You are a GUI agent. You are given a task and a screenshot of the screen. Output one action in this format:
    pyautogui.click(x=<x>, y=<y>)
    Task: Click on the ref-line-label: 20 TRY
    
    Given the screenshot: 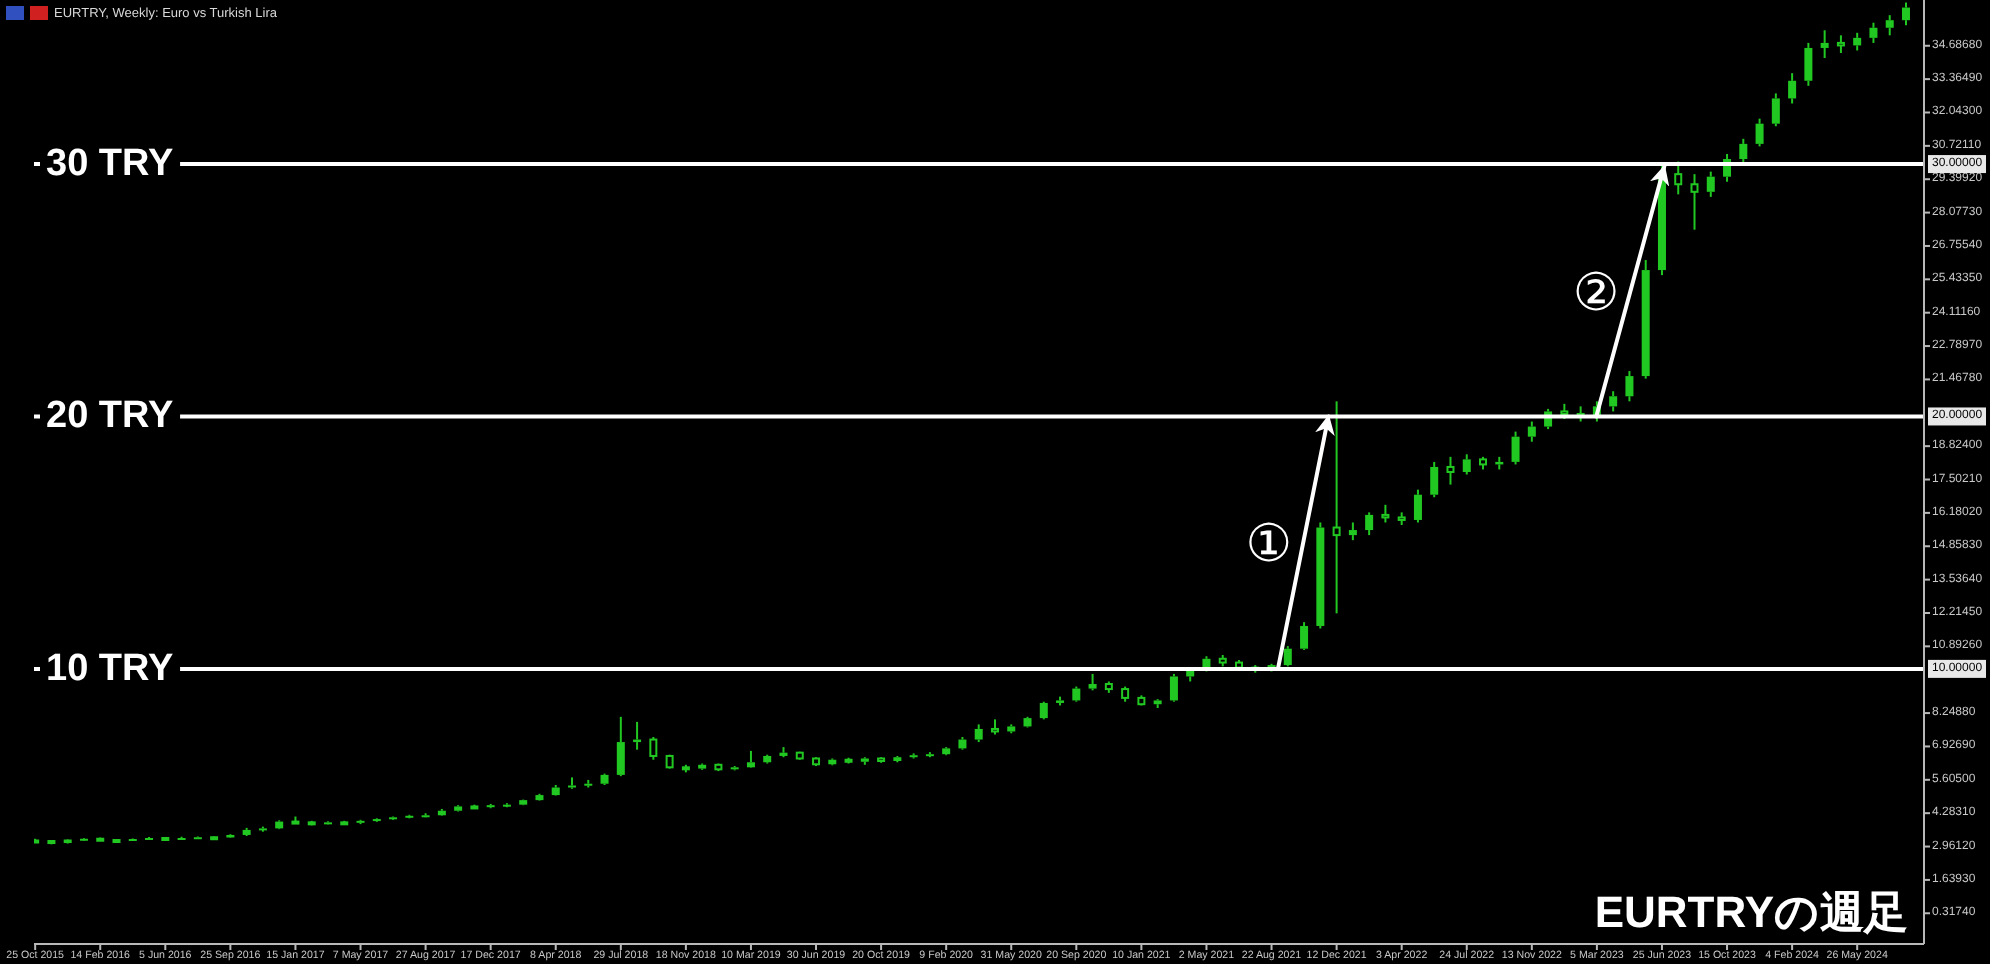 What is the action you would take?
    pyautogui.click(x=110, y=416)
    